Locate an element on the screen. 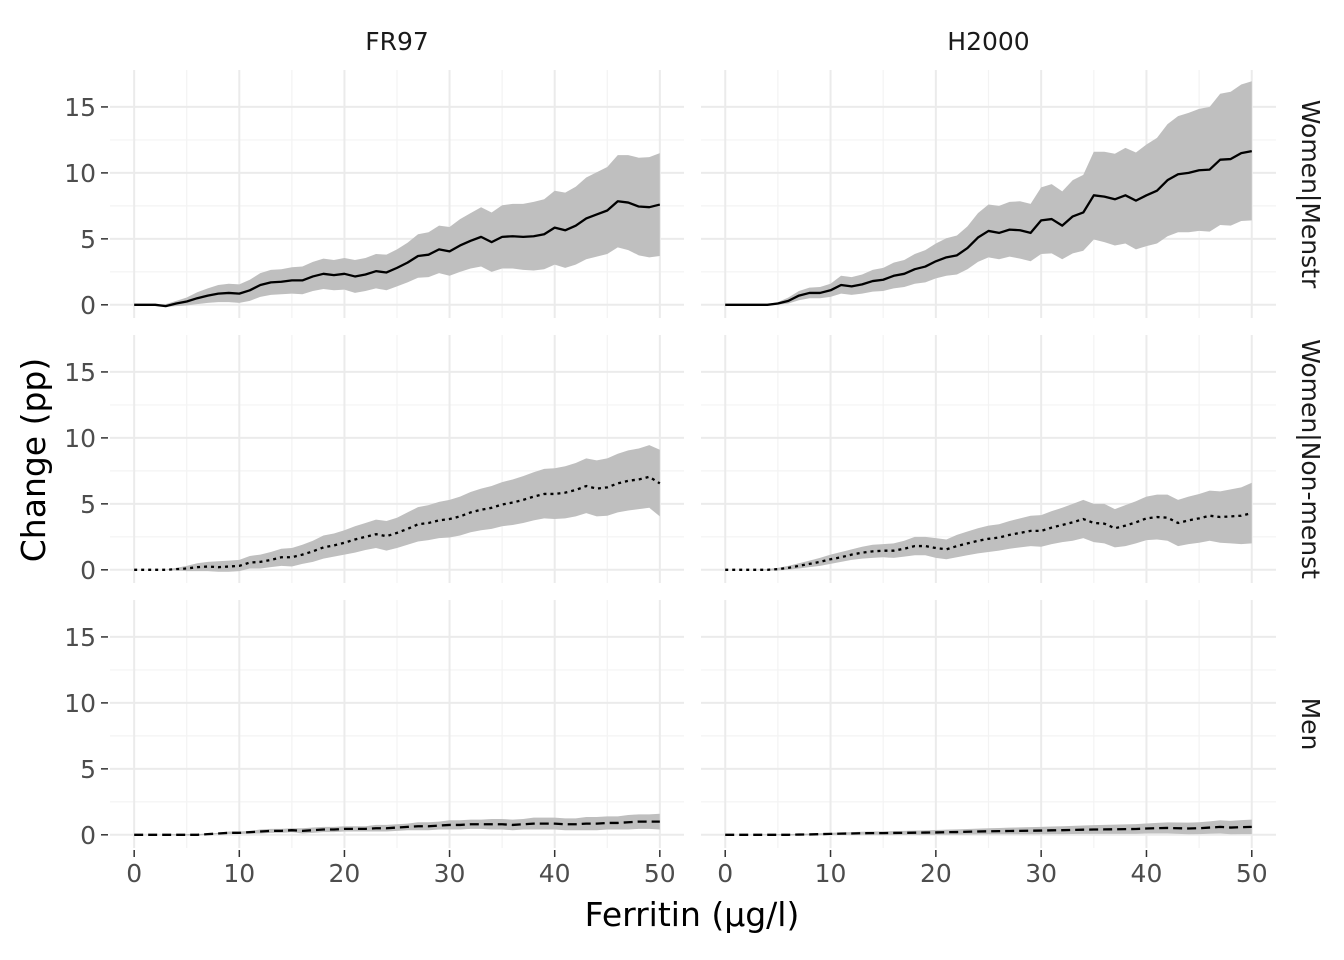 The height and width of the screenshot is (960, 1344). panel-h2000-women-menstr is located at coordinates (988, 194).